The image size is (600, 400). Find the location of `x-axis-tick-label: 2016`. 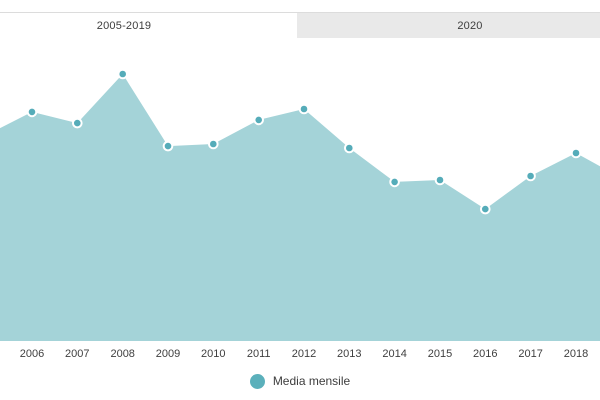

x-axis-tick-label: 2016 is located at coordinates (485, 354).